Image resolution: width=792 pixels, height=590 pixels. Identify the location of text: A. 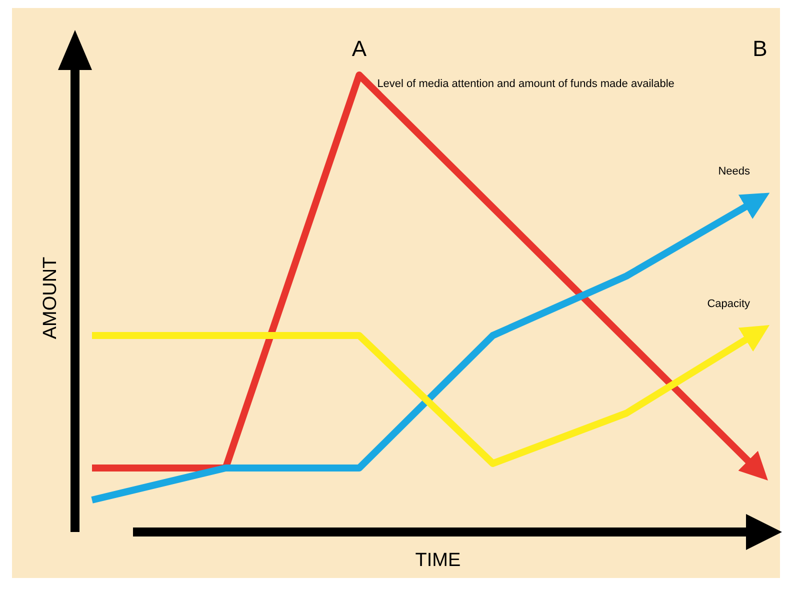
(359, 48).